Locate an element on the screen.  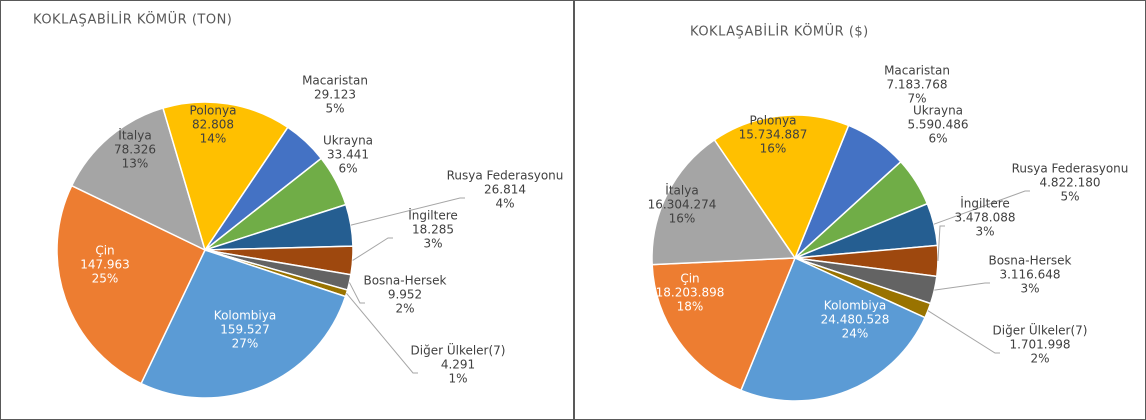
data-label: 4.822.180 is located at coordinates (1069, 183).